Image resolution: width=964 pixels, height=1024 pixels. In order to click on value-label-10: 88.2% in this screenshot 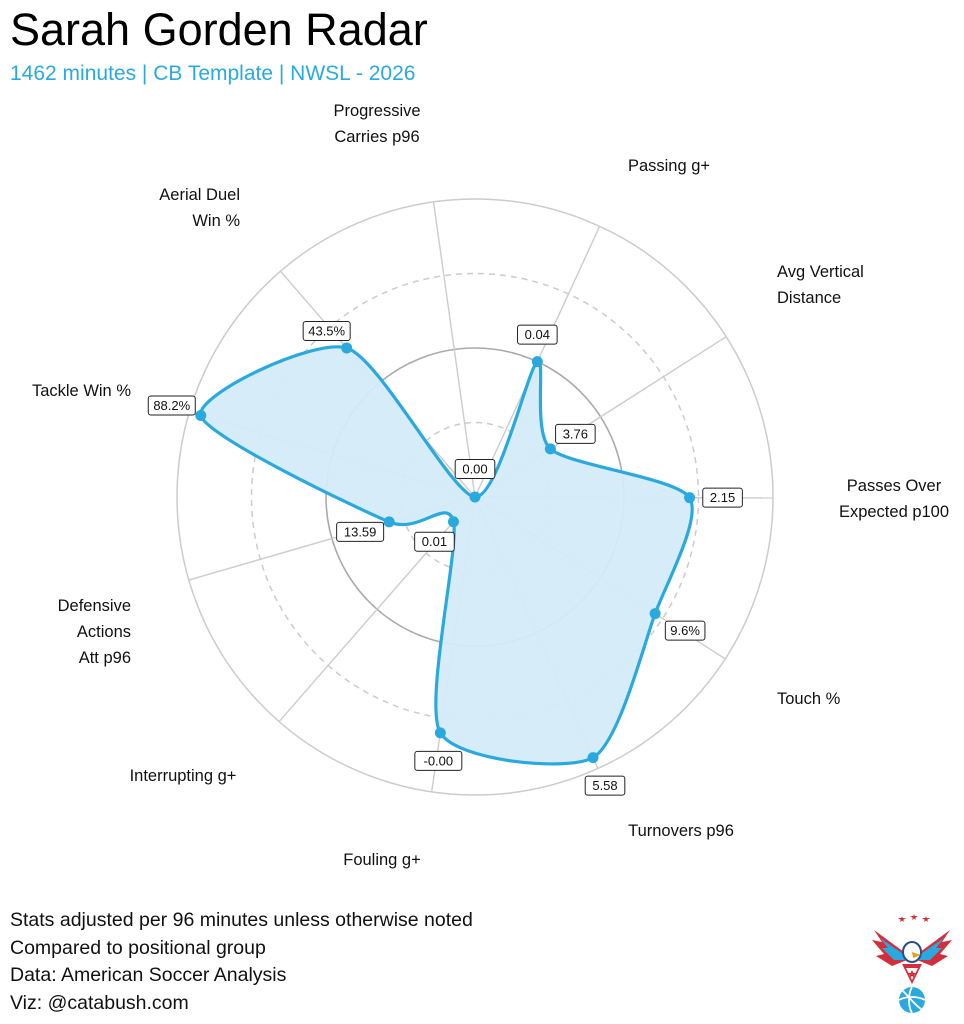, I will do `click(171, 405)`.